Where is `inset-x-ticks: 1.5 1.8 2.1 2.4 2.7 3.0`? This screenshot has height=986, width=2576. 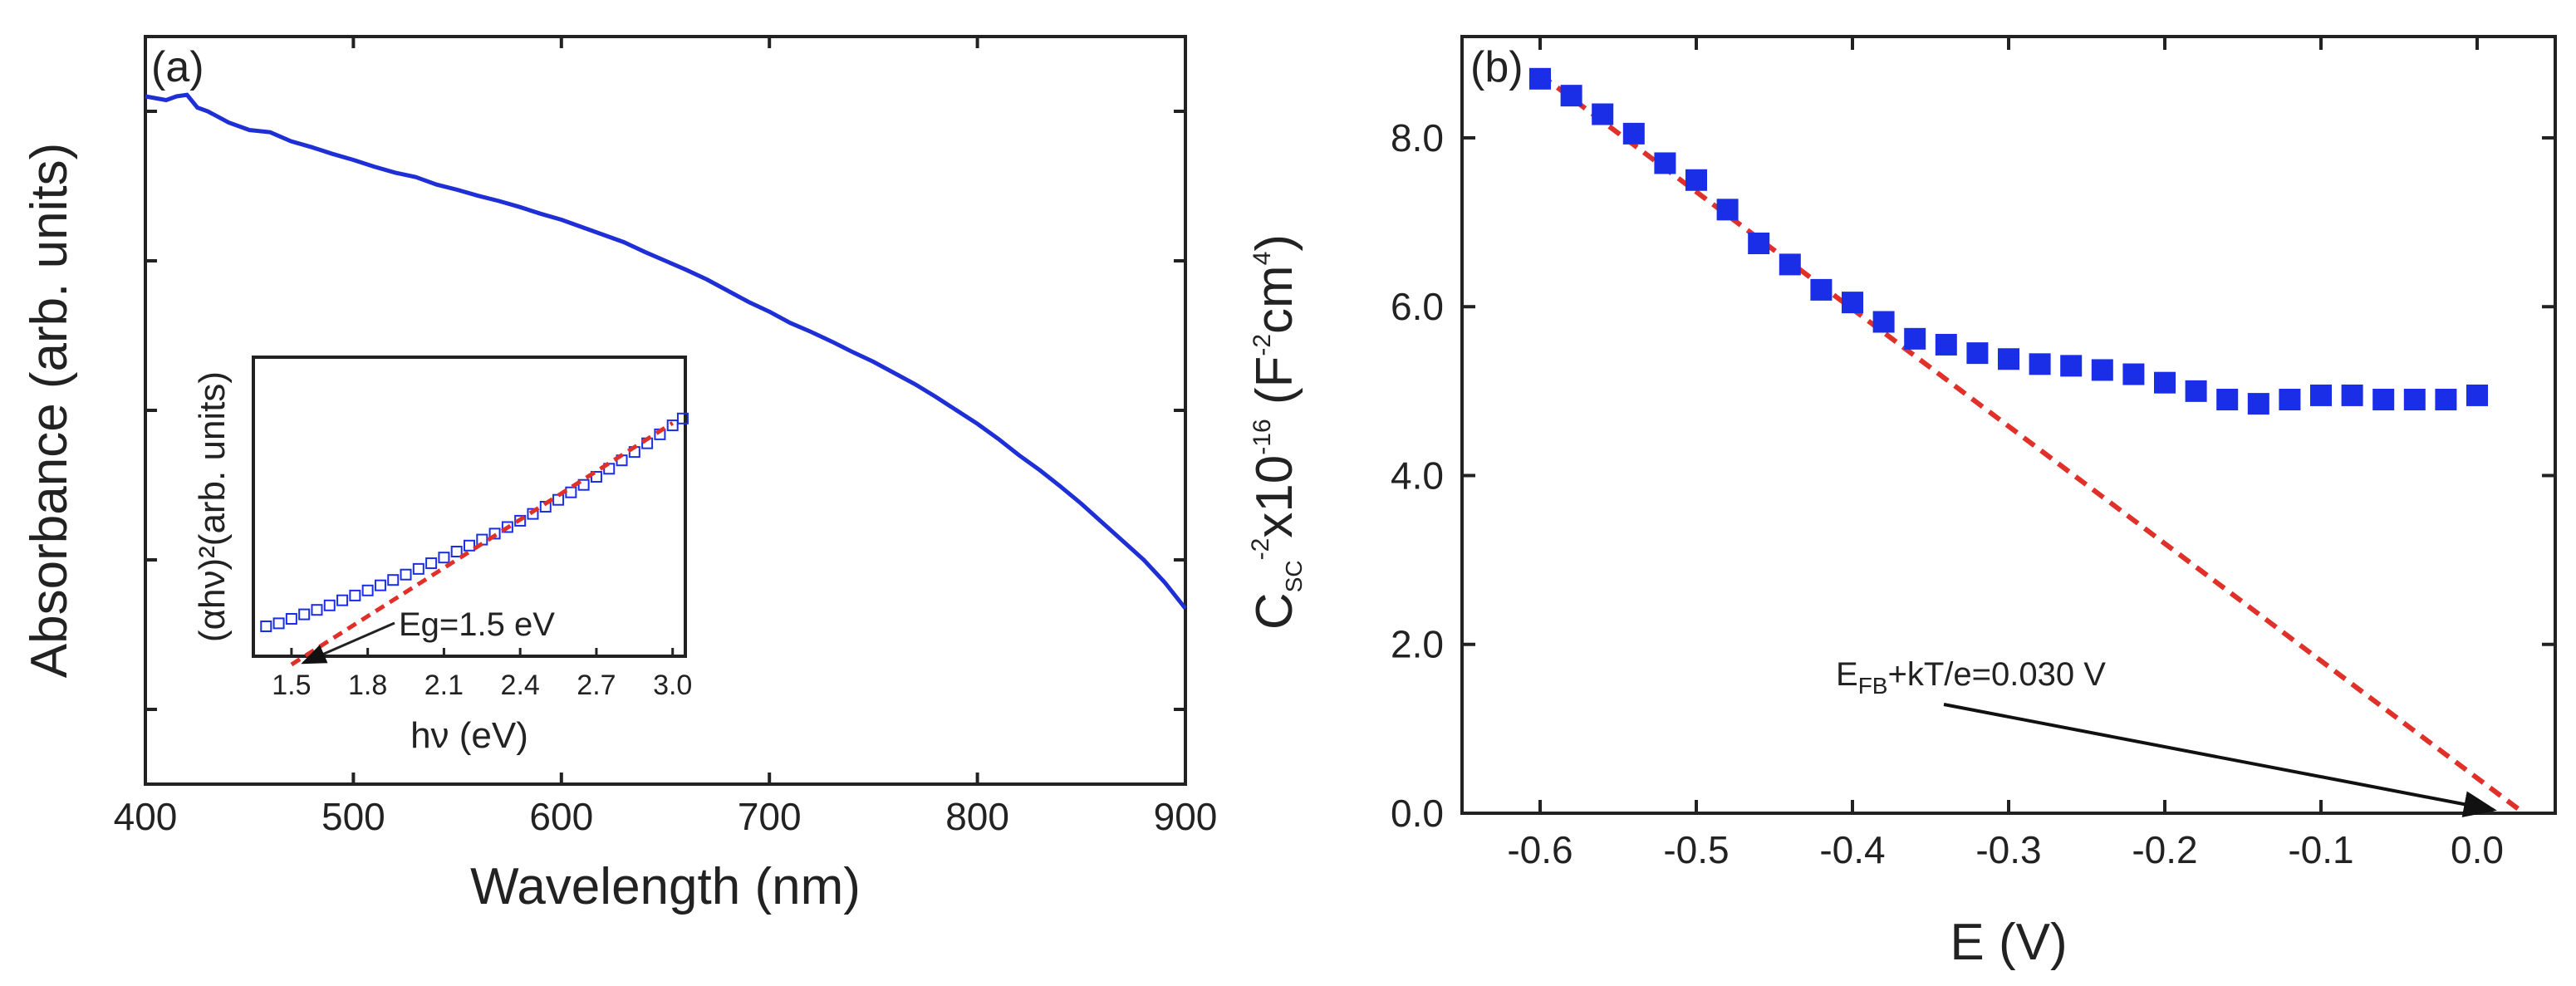
inset-x-ticks: 1.5 1.8 2.1 2.4 2.7 3.0 is located at coordinates (482, 675).